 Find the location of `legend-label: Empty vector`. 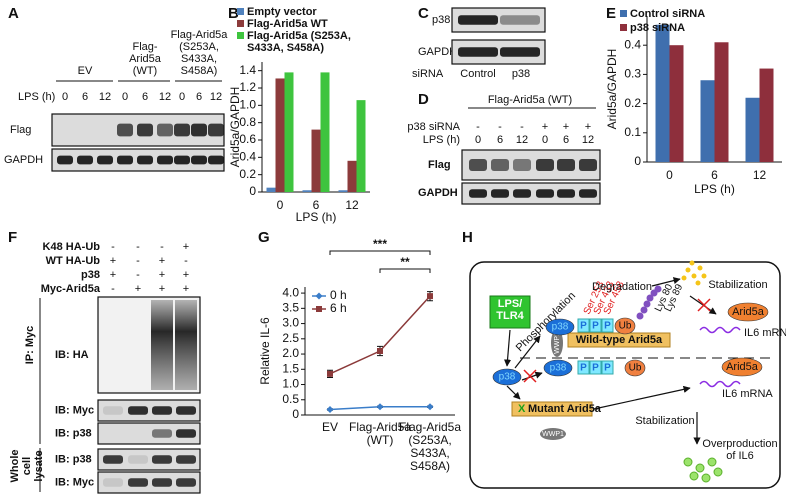

legend-label: Empty vector is located at coordinates (282, 12).